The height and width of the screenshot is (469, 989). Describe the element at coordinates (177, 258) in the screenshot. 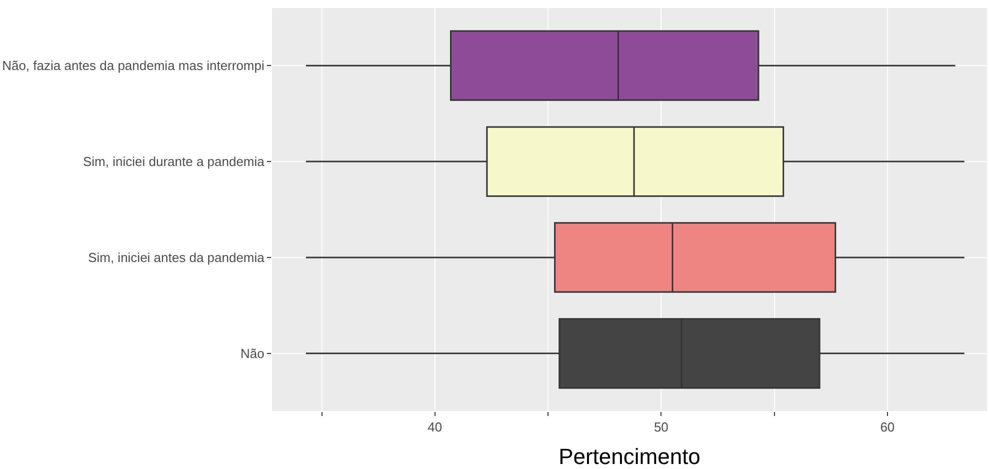

I see `y-tick-label: Sim, iniciei antes da pandemia` at that location.